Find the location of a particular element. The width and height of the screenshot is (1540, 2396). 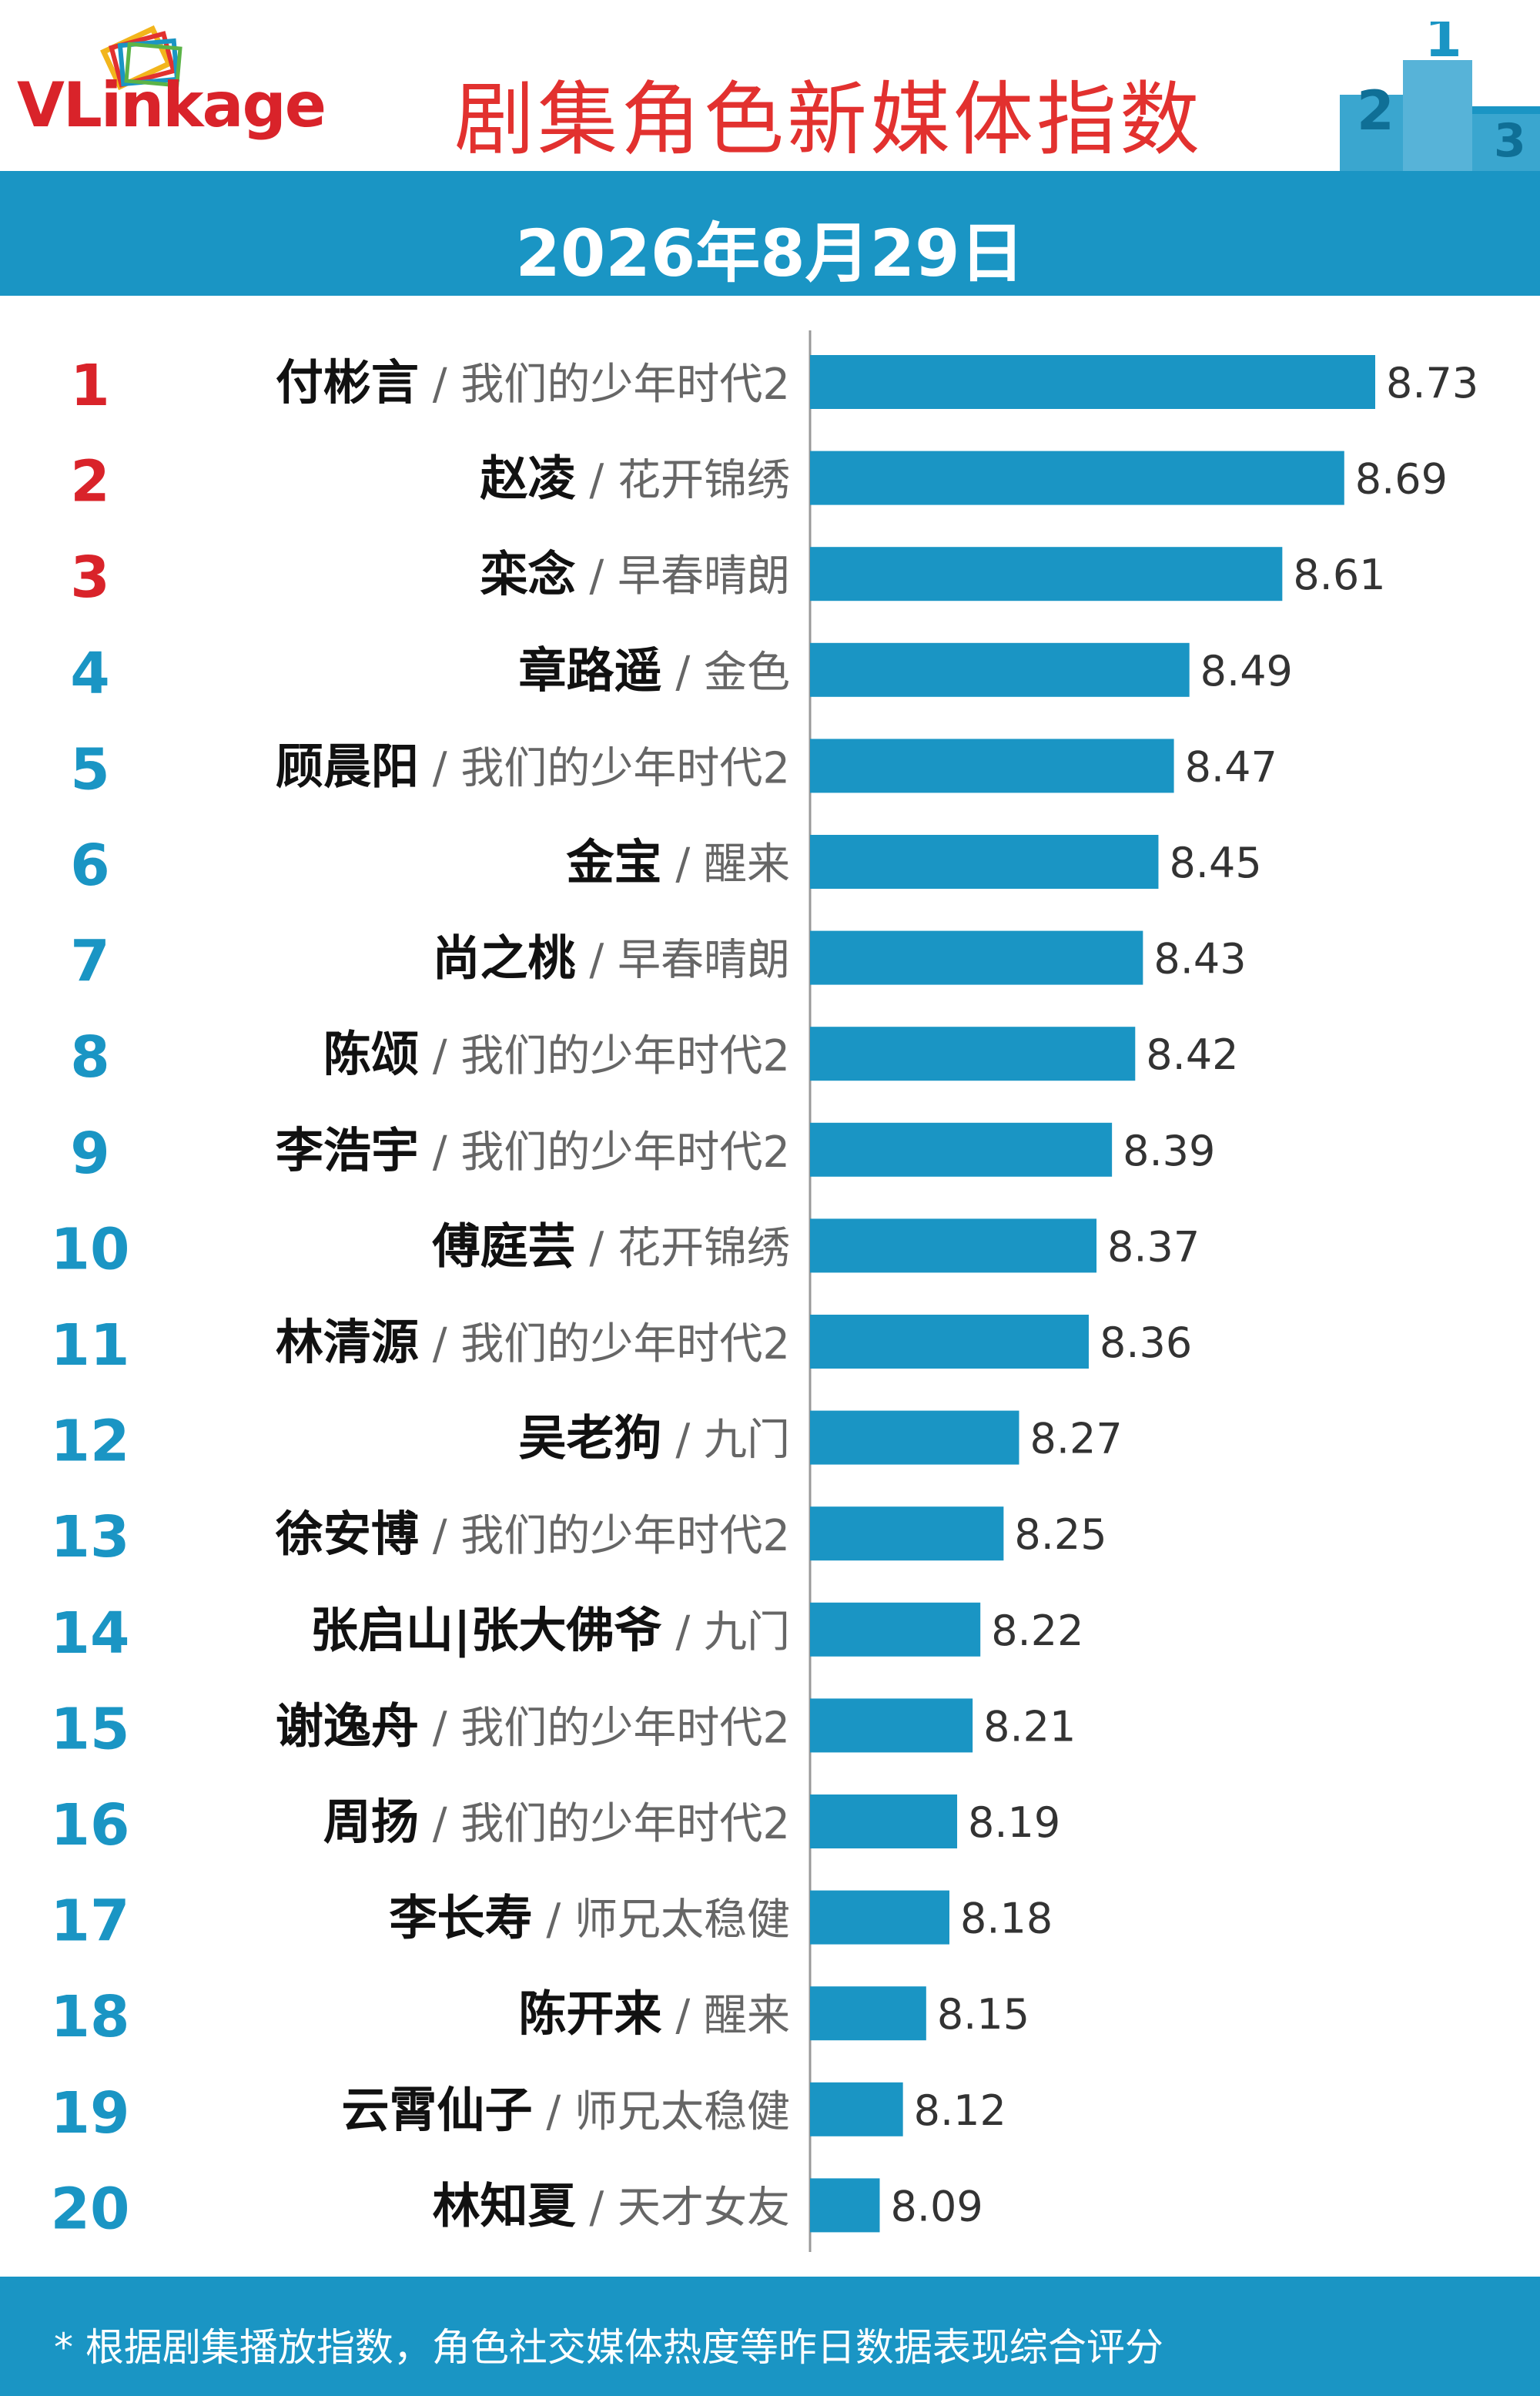

drama-name: 天才女友 is located at coordinates (704, 2208).